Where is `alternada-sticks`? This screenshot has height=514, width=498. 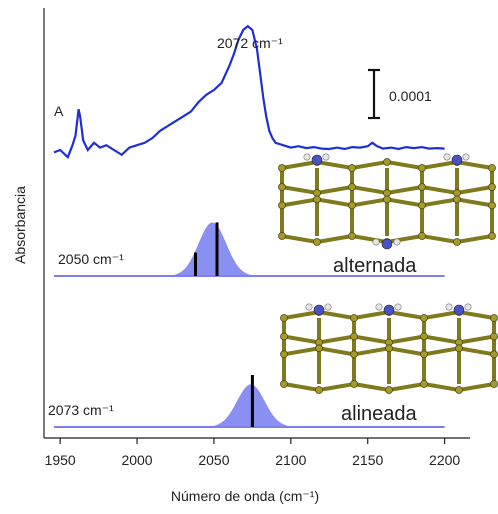 alternada-sticks is located at coordinates (206, 249).